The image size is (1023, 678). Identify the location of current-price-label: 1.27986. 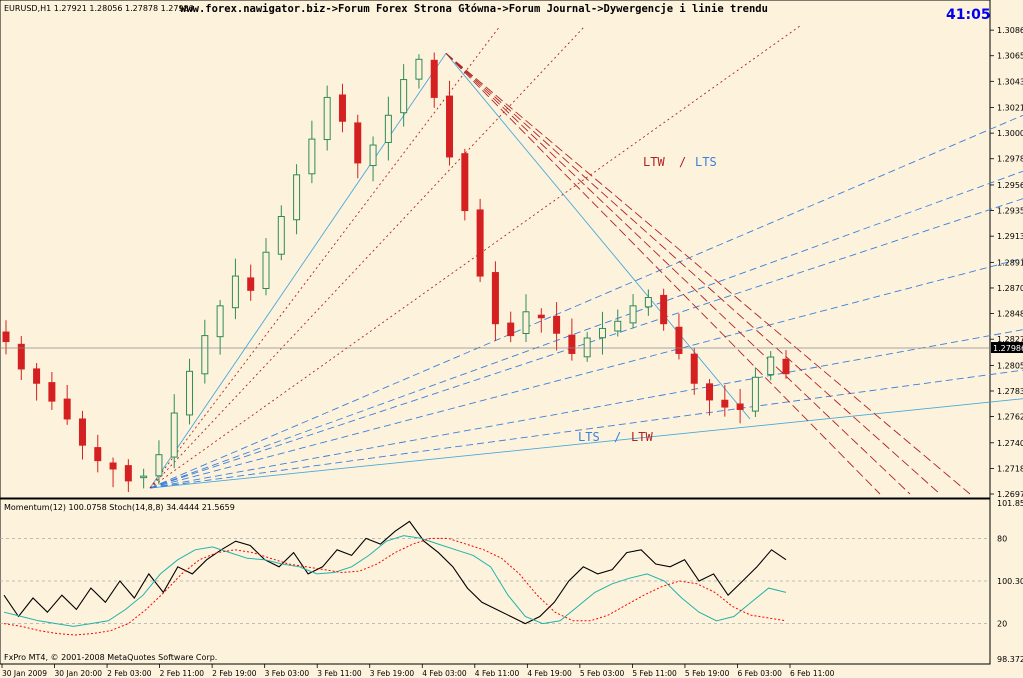
(1008, 348).